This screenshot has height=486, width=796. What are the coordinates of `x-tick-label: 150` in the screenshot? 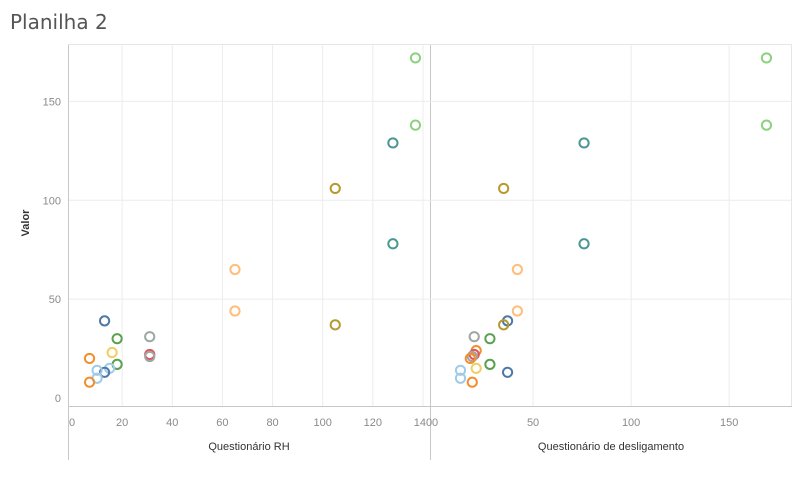 It's located at (729, 423).